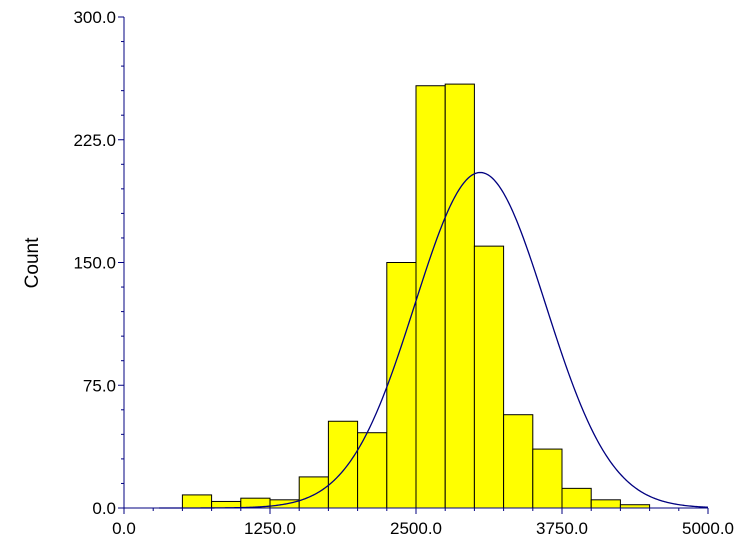 The width and height of the screenshot is (744, 545). What do you see at coordinates (32, 262) in the screenshot?
I see `y-axis-title: Count` at bounding box center [32, 262].